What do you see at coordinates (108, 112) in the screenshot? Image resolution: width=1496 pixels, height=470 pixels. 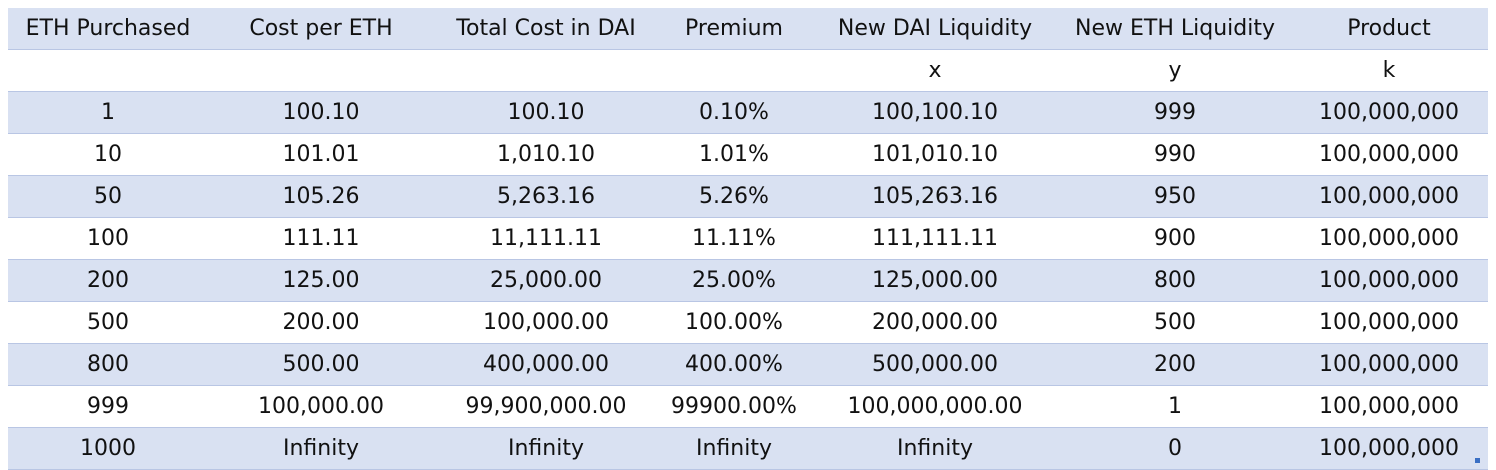 I see `cell-eth-purchased: 1` at bounding box center [108, 112].